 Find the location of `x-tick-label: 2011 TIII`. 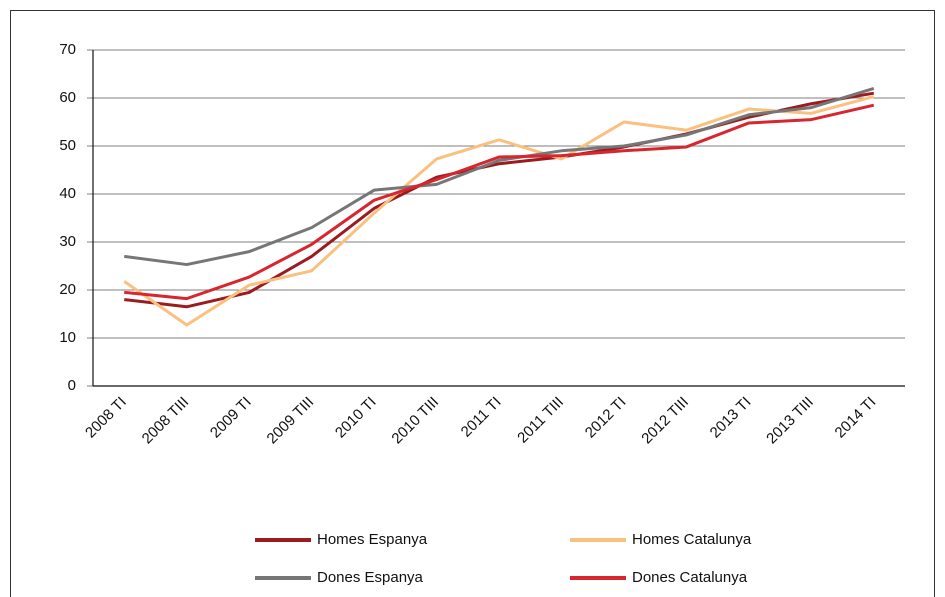

x-tick-label: 2011 TIII is located at coordinates (540, 420).